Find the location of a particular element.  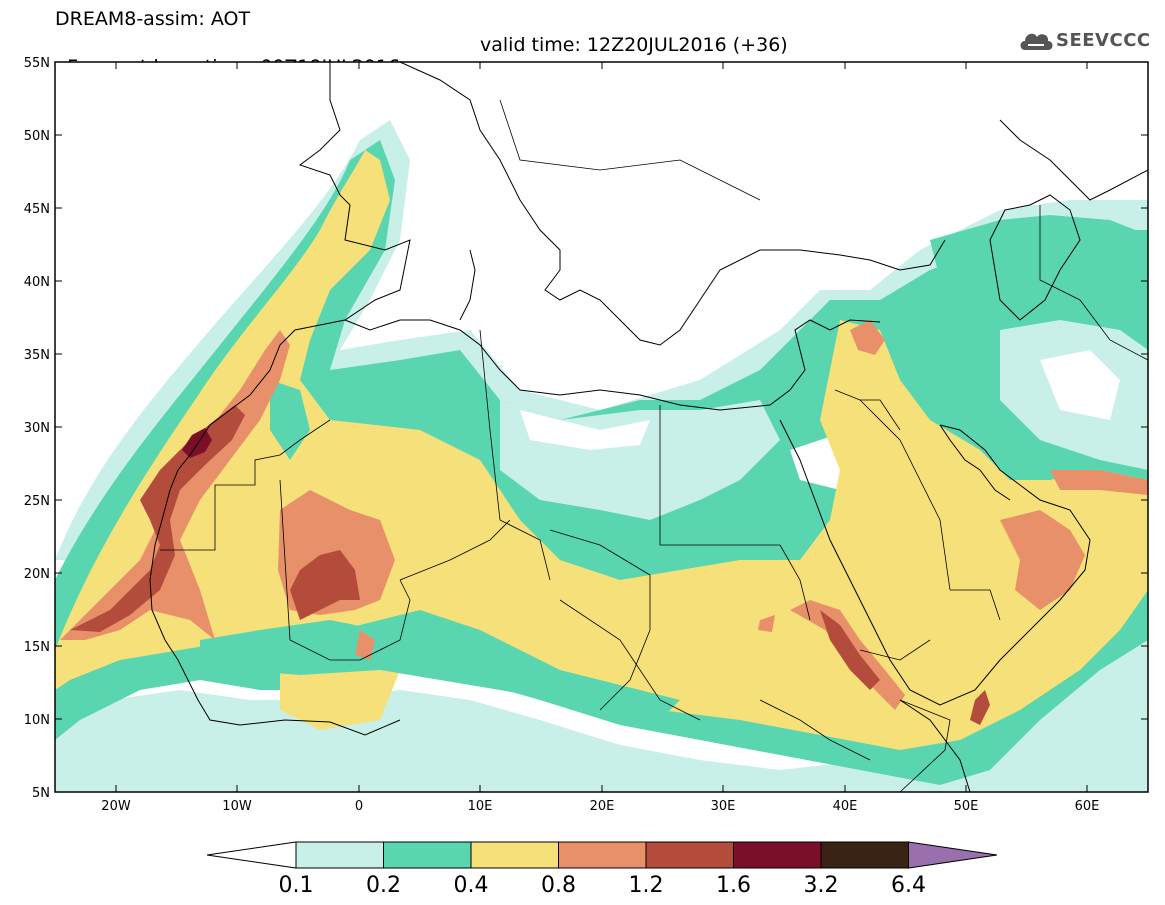

seevccc-logo: SEEVCCC is located at coordinates (1088, 41).